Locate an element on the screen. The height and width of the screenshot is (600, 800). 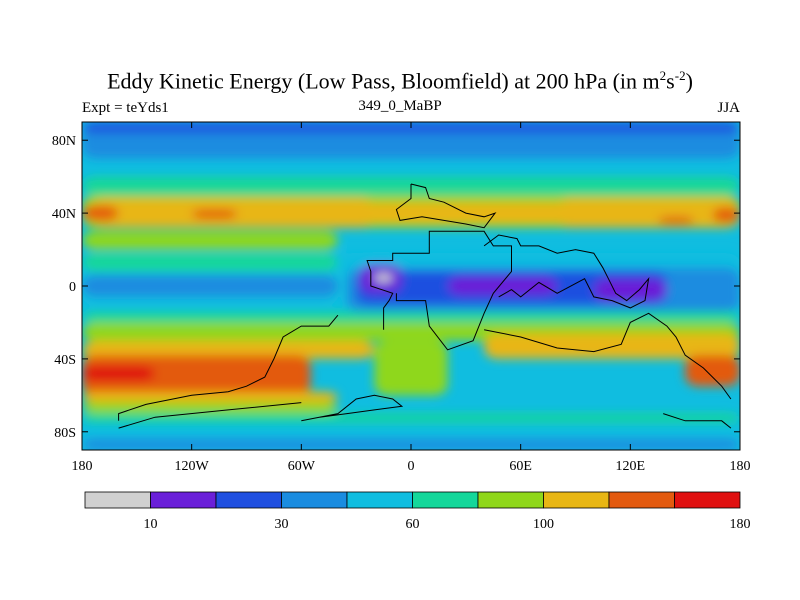
colorbar-label-3: 100 is located at coordinates (543, 524).